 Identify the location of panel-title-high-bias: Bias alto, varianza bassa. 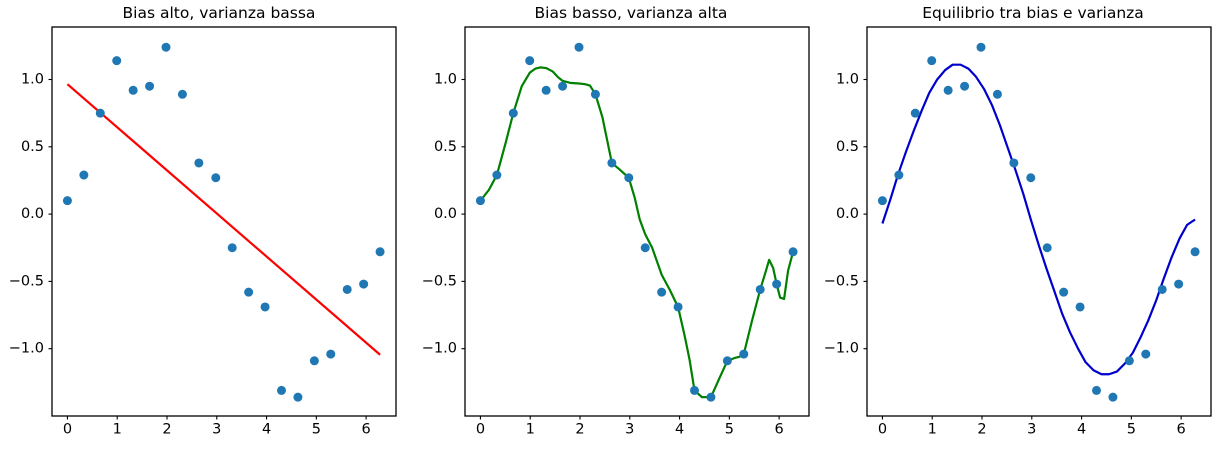
(219, 13).